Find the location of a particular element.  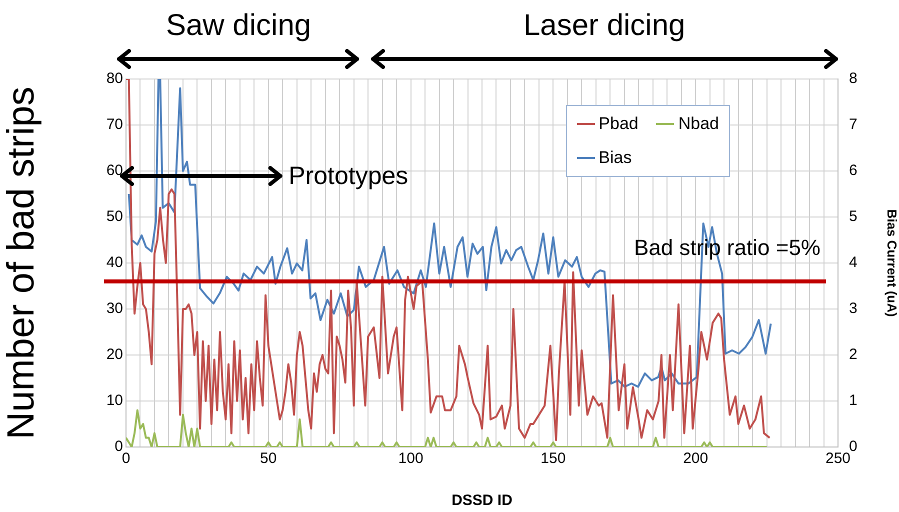

y-tick-label: 40 is located at coordinates (114, 263).